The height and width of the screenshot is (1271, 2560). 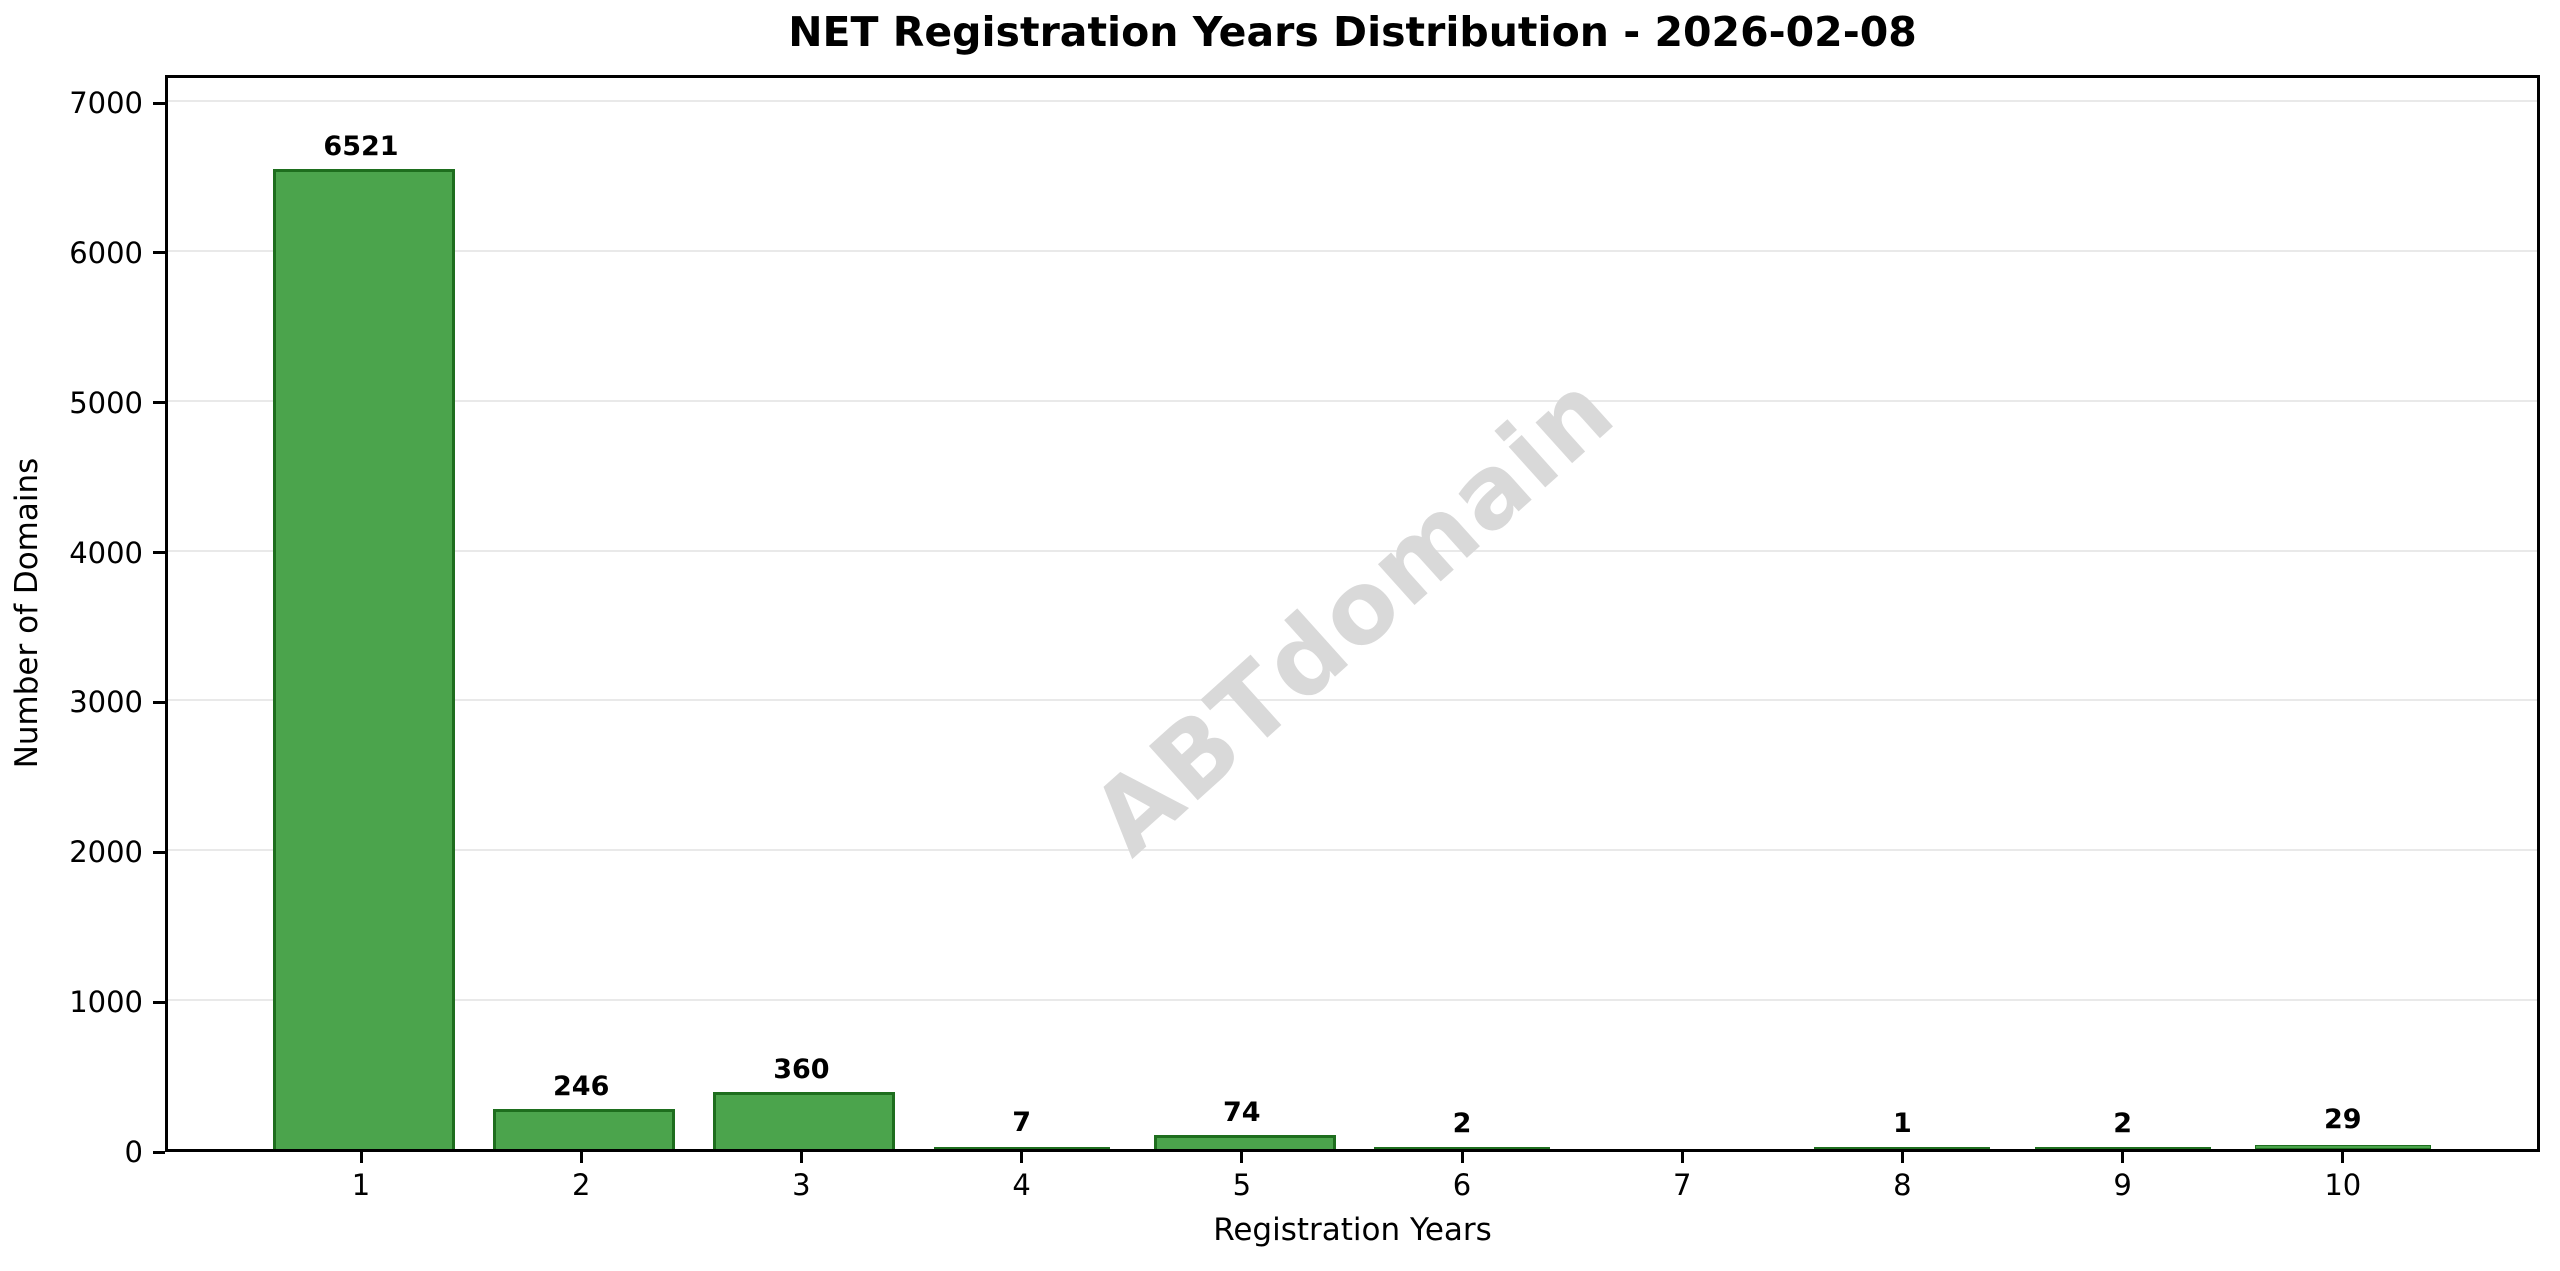 I want to click on x-tick-label: 8, so click(x=1902, y=1185).